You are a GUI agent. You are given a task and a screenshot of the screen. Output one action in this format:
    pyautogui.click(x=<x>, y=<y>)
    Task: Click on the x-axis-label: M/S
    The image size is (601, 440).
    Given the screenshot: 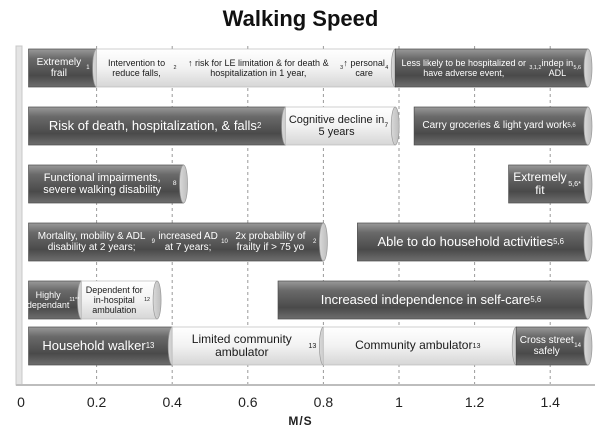 What is the action you would take?
    pyautogui.click(x=300, y=421)
    